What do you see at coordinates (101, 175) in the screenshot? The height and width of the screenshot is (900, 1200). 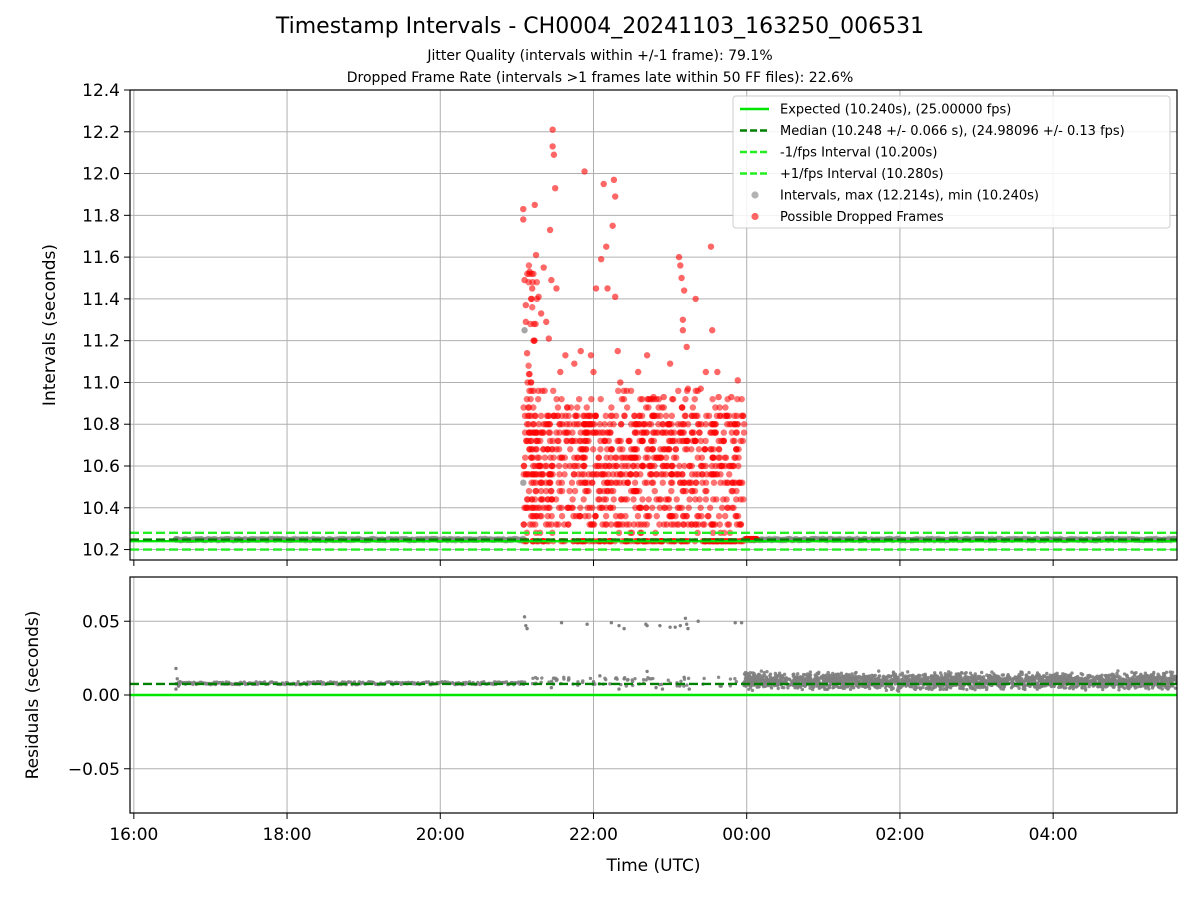 I see `top-ytick-label: 12.0` at bounding box center [101, 175].